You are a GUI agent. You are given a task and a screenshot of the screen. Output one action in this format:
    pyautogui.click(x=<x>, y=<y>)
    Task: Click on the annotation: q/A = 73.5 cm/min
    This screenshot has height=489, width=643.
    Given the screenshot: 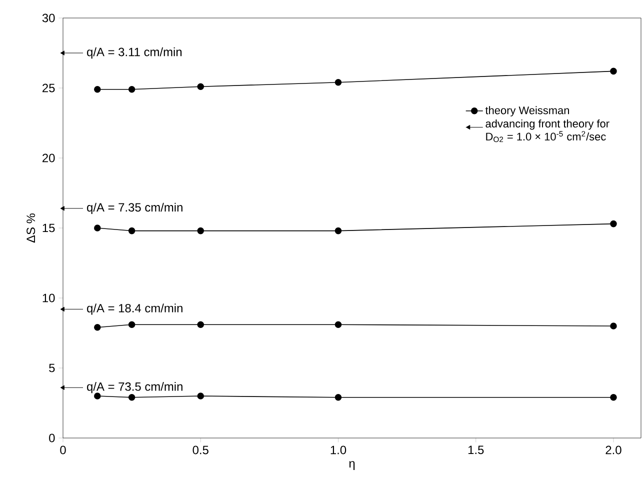 What is the action you would take?
    pyautogui.click(x=134, y=388)
    